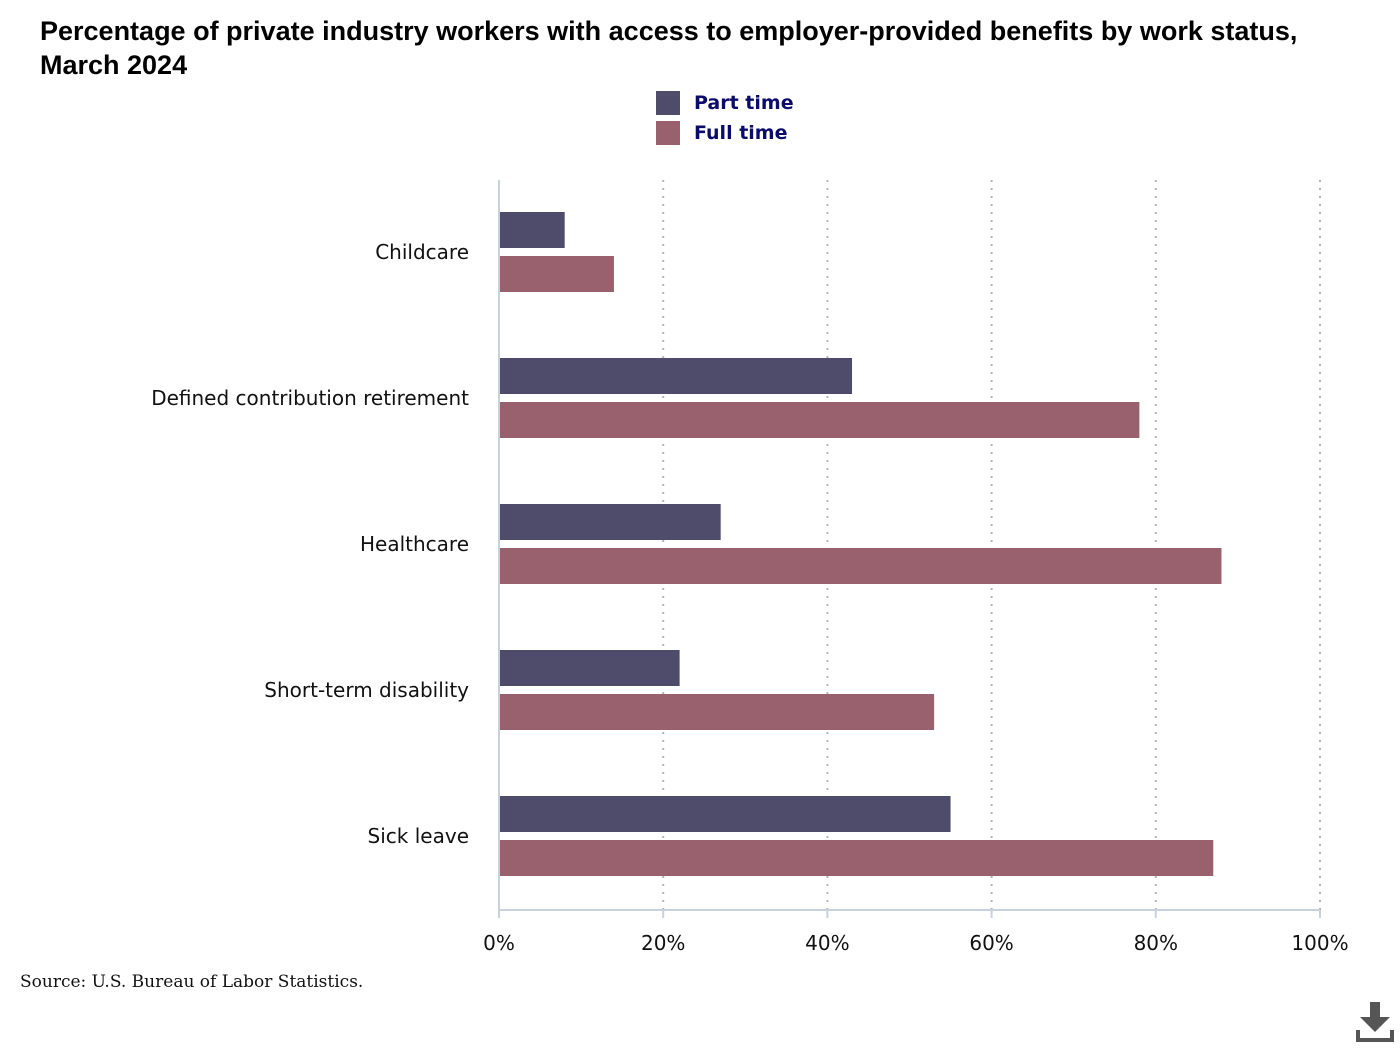  I want to click on category-label: Defined contribution retirement, so click(310, 398).